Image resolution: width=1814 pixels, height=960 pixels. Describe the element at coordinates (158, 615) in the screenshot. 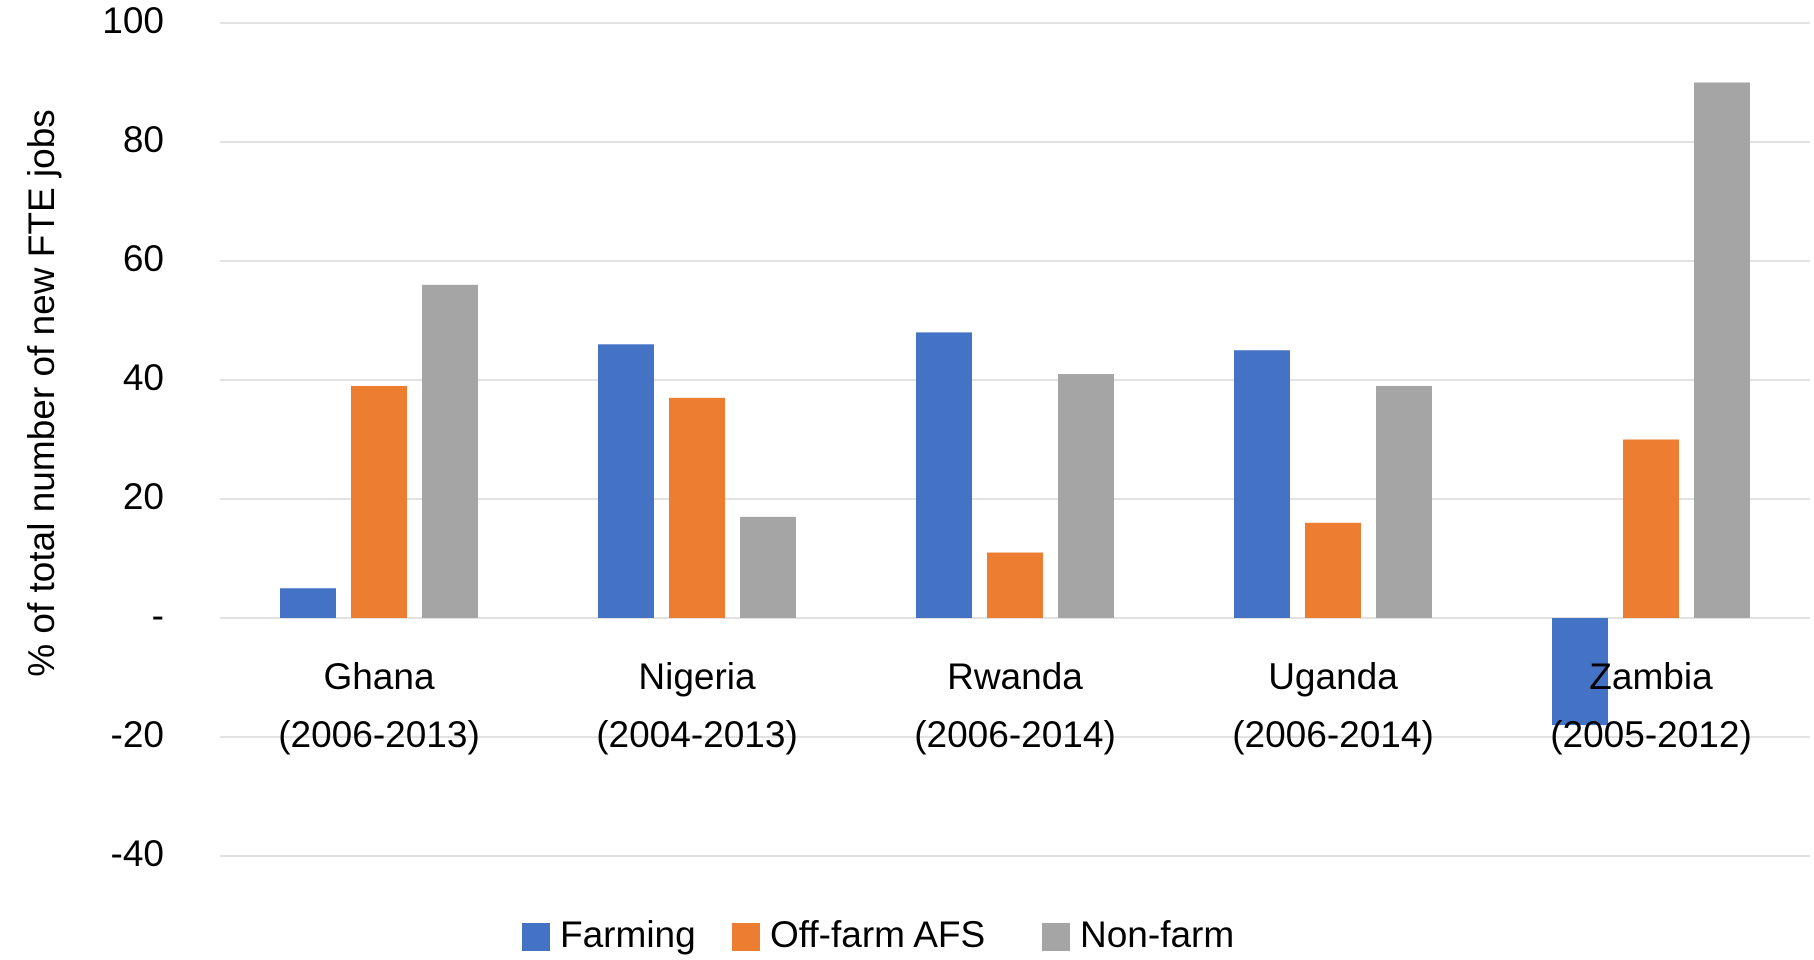

I see `y-tick-label: -` at that location.